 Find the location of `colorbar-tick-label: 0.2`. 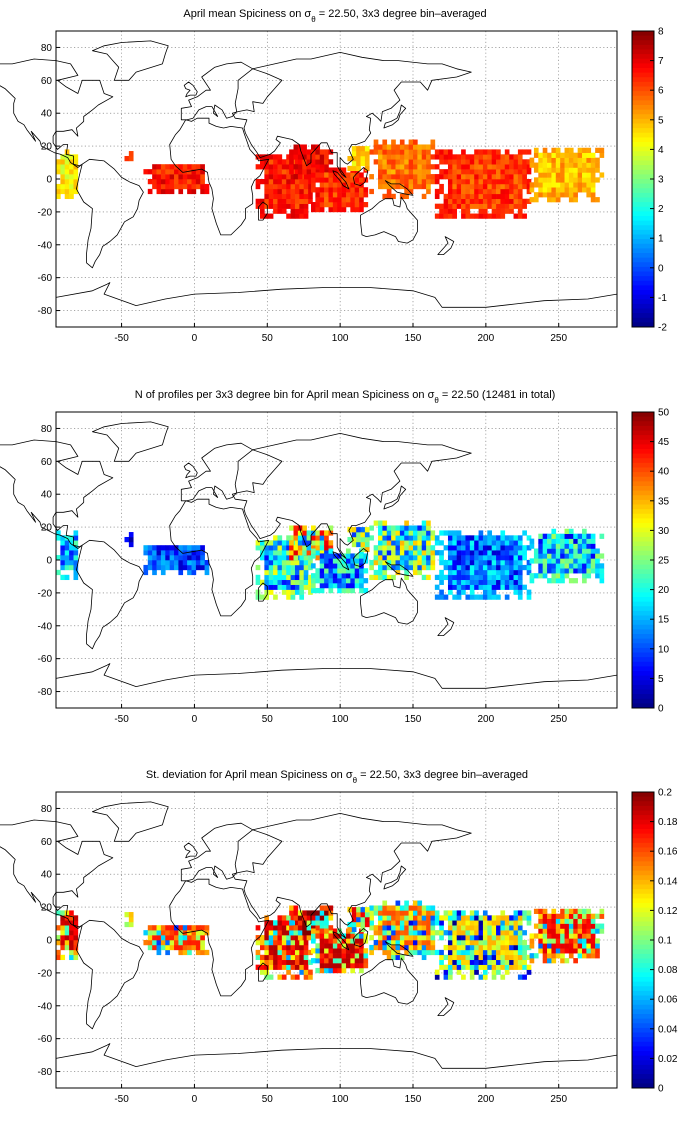

colorbar-tick-label: 0.2 is located at coordinates (665, 793).